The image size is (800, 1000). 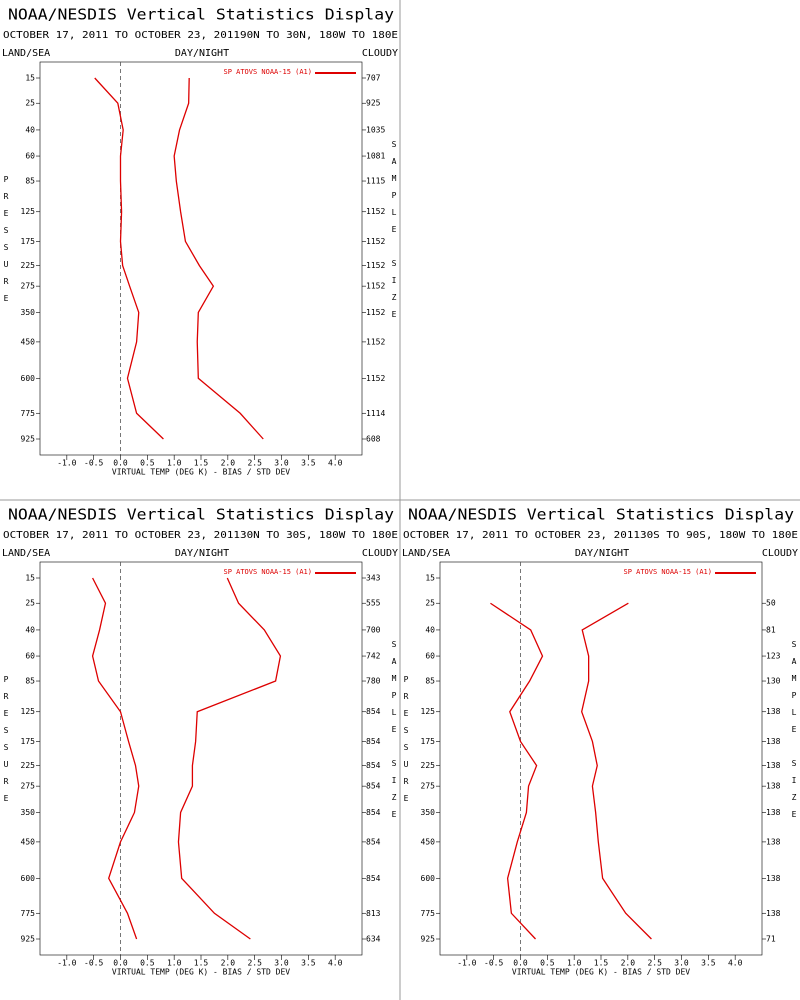 What do you see at coordinates (373, 78) in the screenshot?
I see `sample-size-label: 707` at bounding box center [373, 78].